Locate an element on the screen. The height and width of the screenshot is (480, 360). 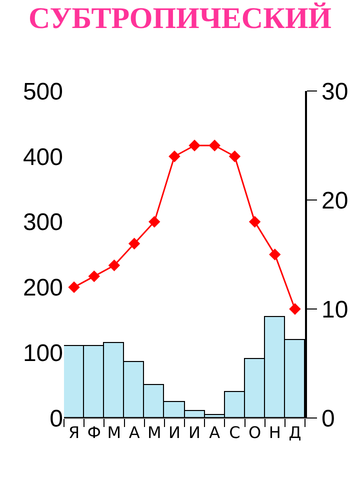
chart-title: СУБТРОПИЧЕСКИЙ is located at coordinates (180, 19).